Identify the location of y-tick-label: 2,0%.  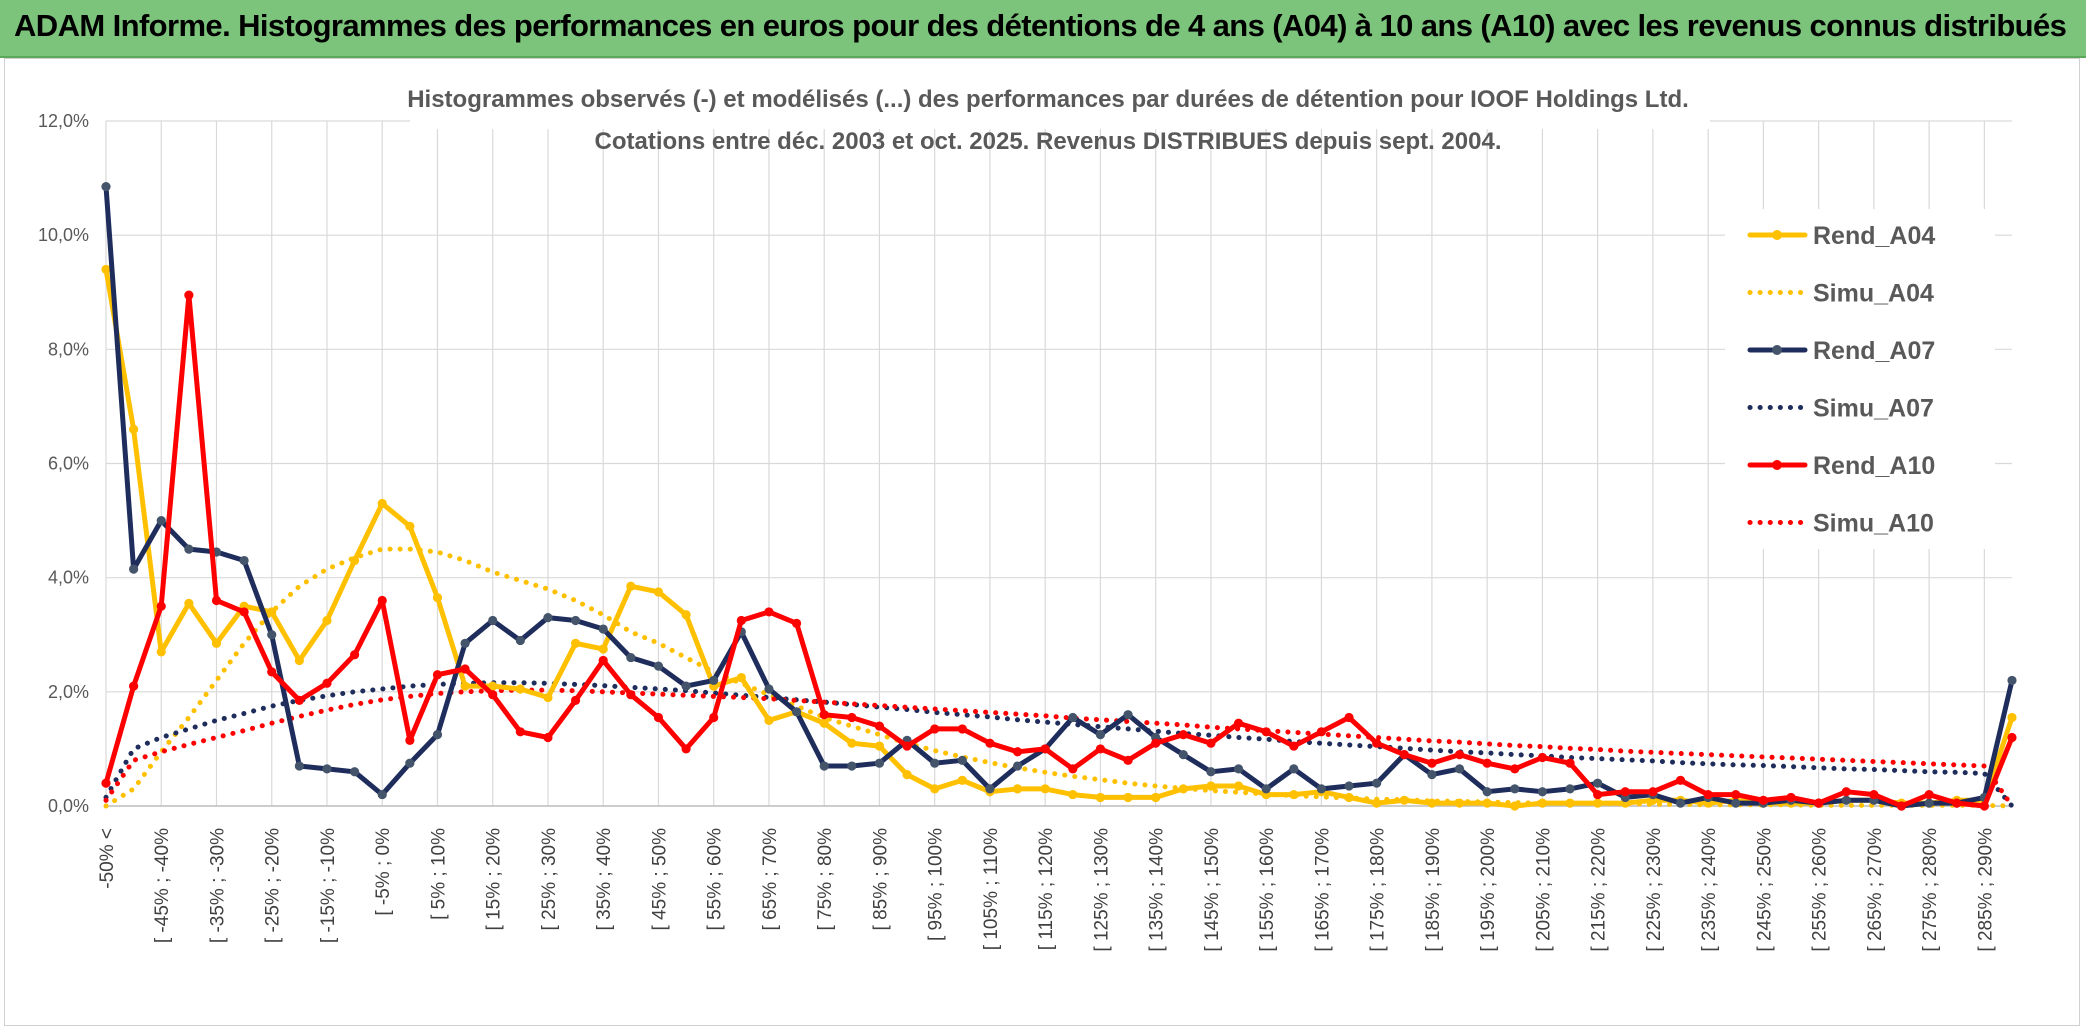
(68, 692).